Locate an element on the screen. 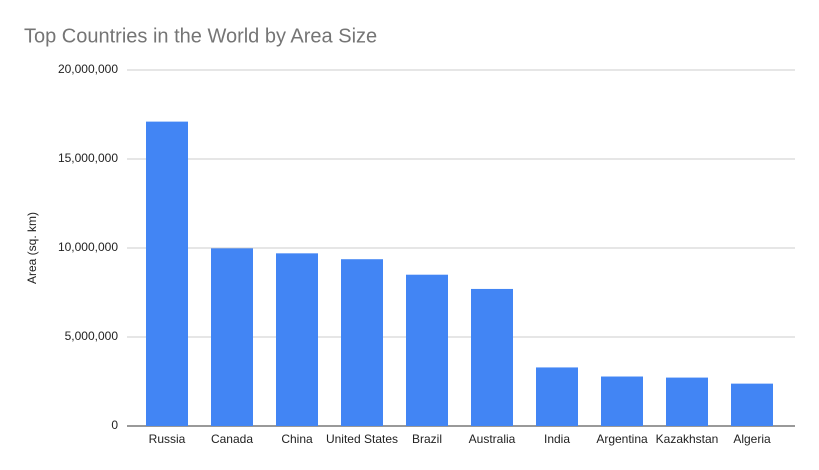 The image size is (819, 470). y-tick-label: 10,000,000 is located at coordinates (88, 247).